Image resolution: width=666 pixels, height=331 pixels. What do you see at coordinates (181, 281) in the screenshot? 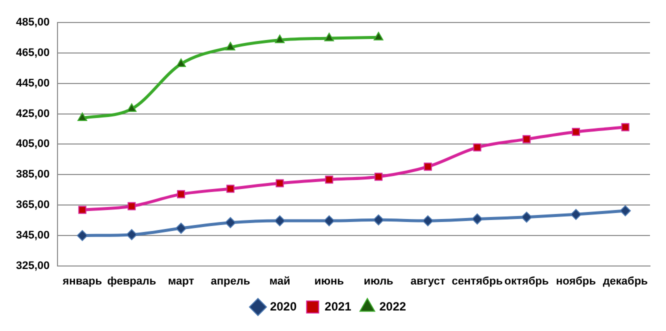
I see `x-tick-label: март` at bounding box center [181, 281].